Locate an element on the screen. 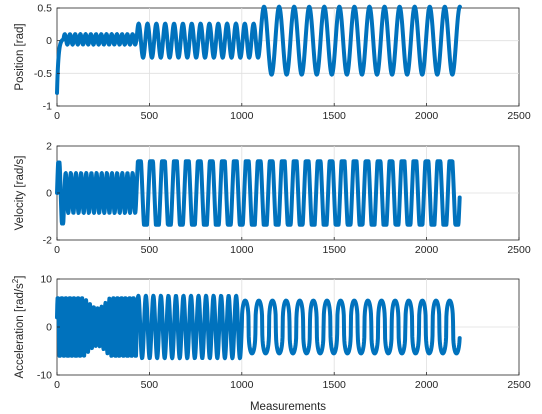  y-tick-label: 0.5 is located at coordinates (44, 9).